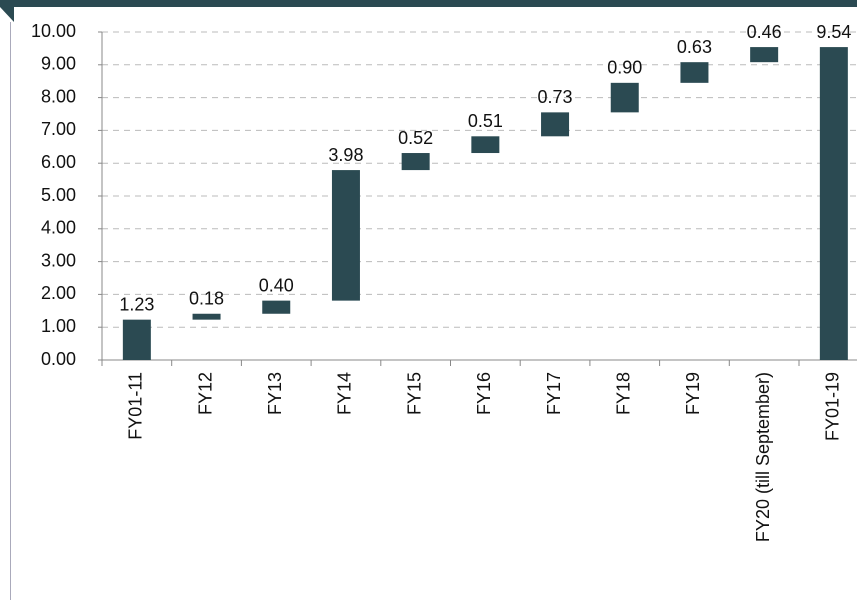  I want to click on y-tick-label: 4.00, so click(58, 228).